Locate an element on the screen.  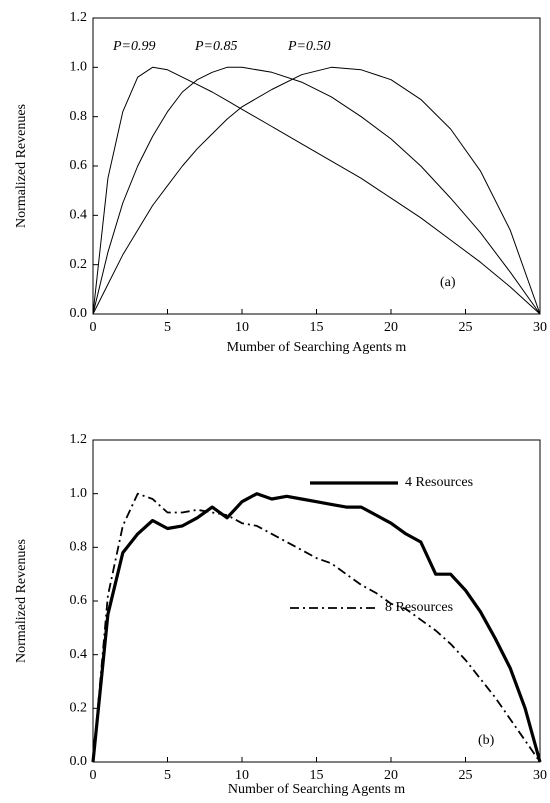
panel-annotation: (b) is located at coordinates (486, 740).